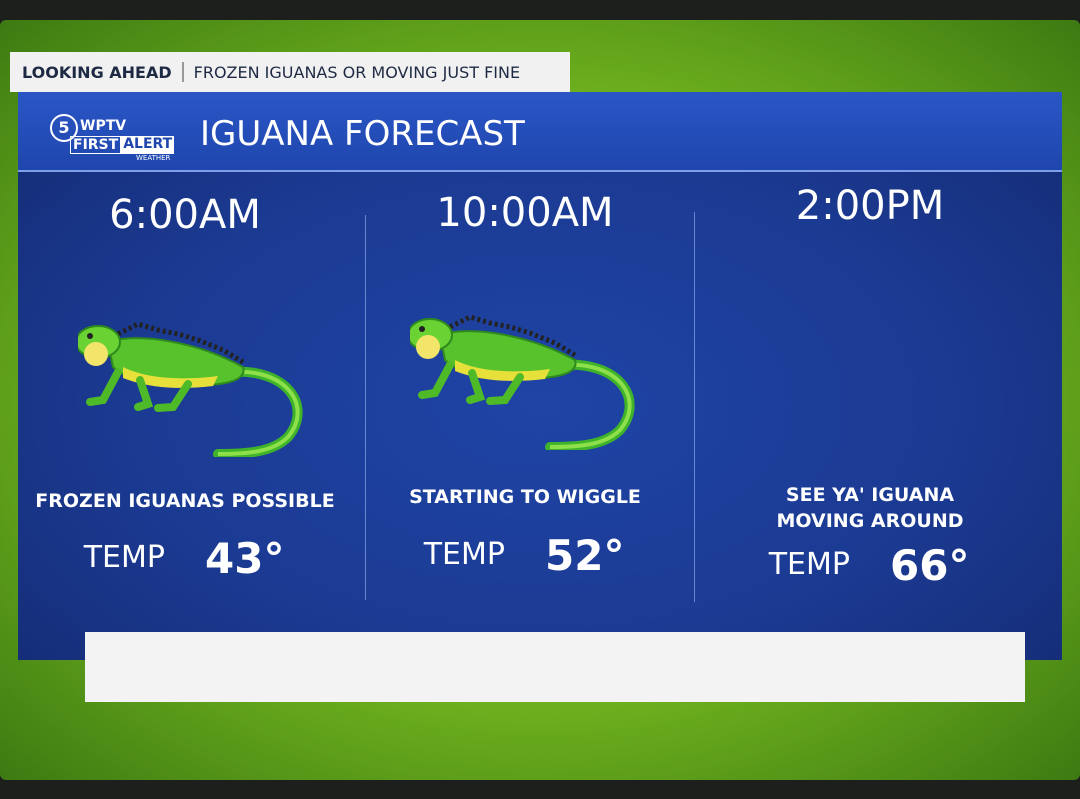 This screenshot has width=1080, height=799. I want to click on logo-station: WPTV, so click(103, 126).